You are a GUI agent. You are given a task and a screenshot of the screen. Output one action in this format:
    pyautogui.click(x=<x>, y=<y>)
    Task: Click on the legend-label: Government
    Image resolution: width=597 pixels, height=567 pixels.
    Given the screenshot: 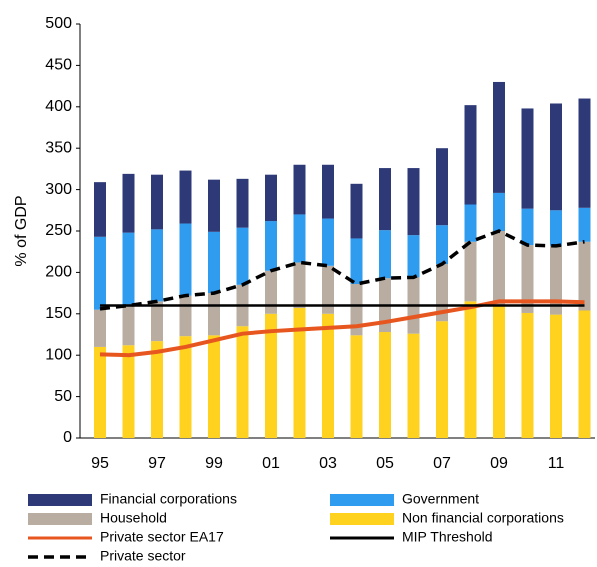 What is the action you would take?
    pyautogui.click(x=440, y=499)
    